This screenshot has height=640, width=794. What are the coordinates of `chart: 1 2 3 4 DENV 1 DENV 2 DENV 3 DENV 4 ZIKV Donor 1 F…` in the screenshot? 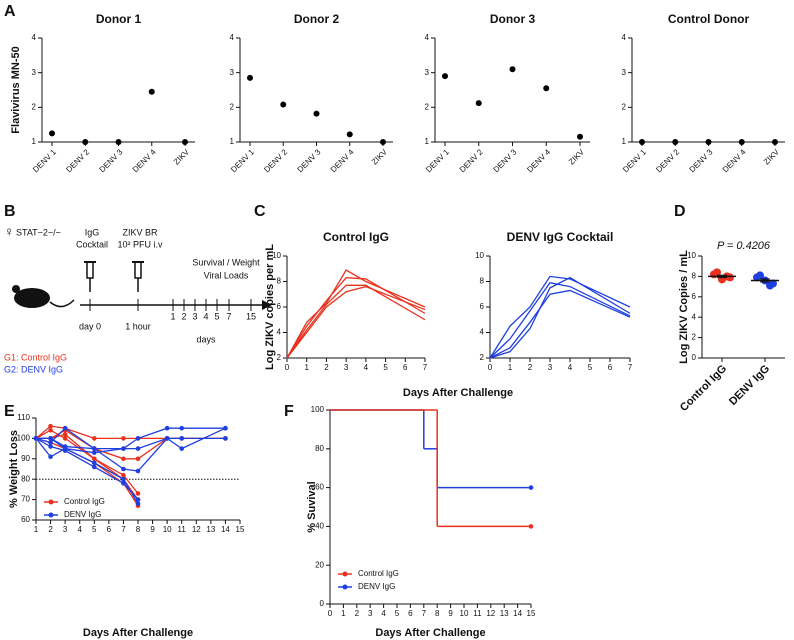 It's located at (102, 93).